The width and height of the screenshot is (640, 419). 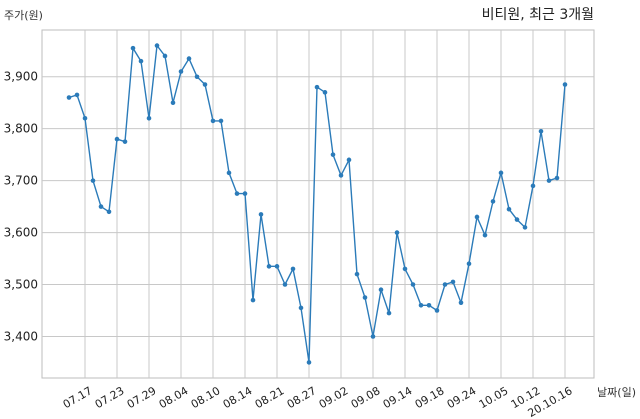 What do you see at coordinates (430, 397) in the screenshot?
I see `x-tick-label: 09.18` at bounding box center [430, 397].